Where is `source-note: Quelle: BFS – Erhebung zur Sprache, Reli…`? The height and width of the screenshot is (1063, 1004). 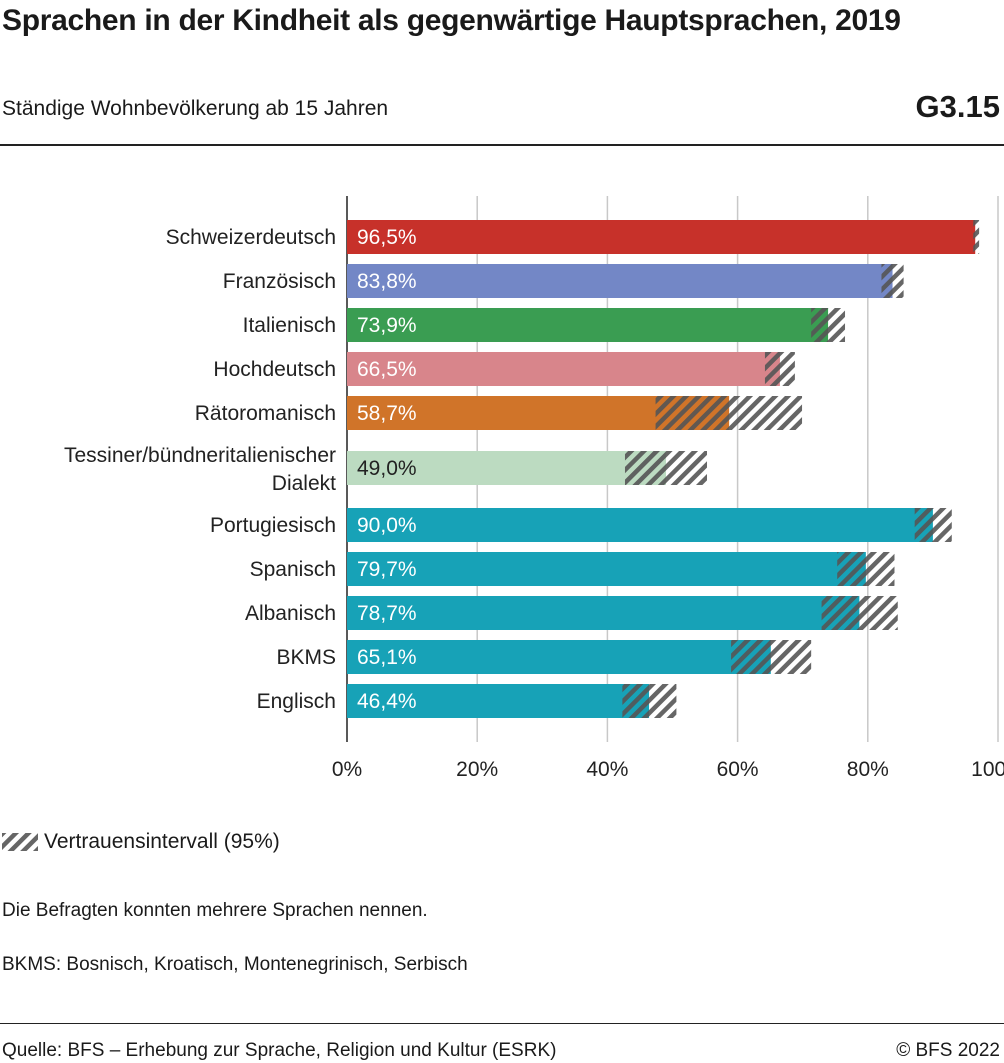 source-note: Quelle: BFS – Erhebung zur Sprache, Reli… is located at coordinates (279, 1050).